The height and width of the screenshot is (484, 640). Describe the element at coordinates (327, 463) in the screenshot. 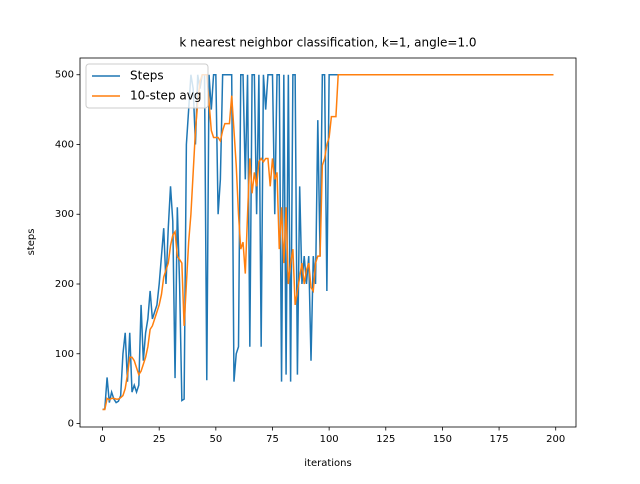

I see `x-axis-label: iterations` at that location.